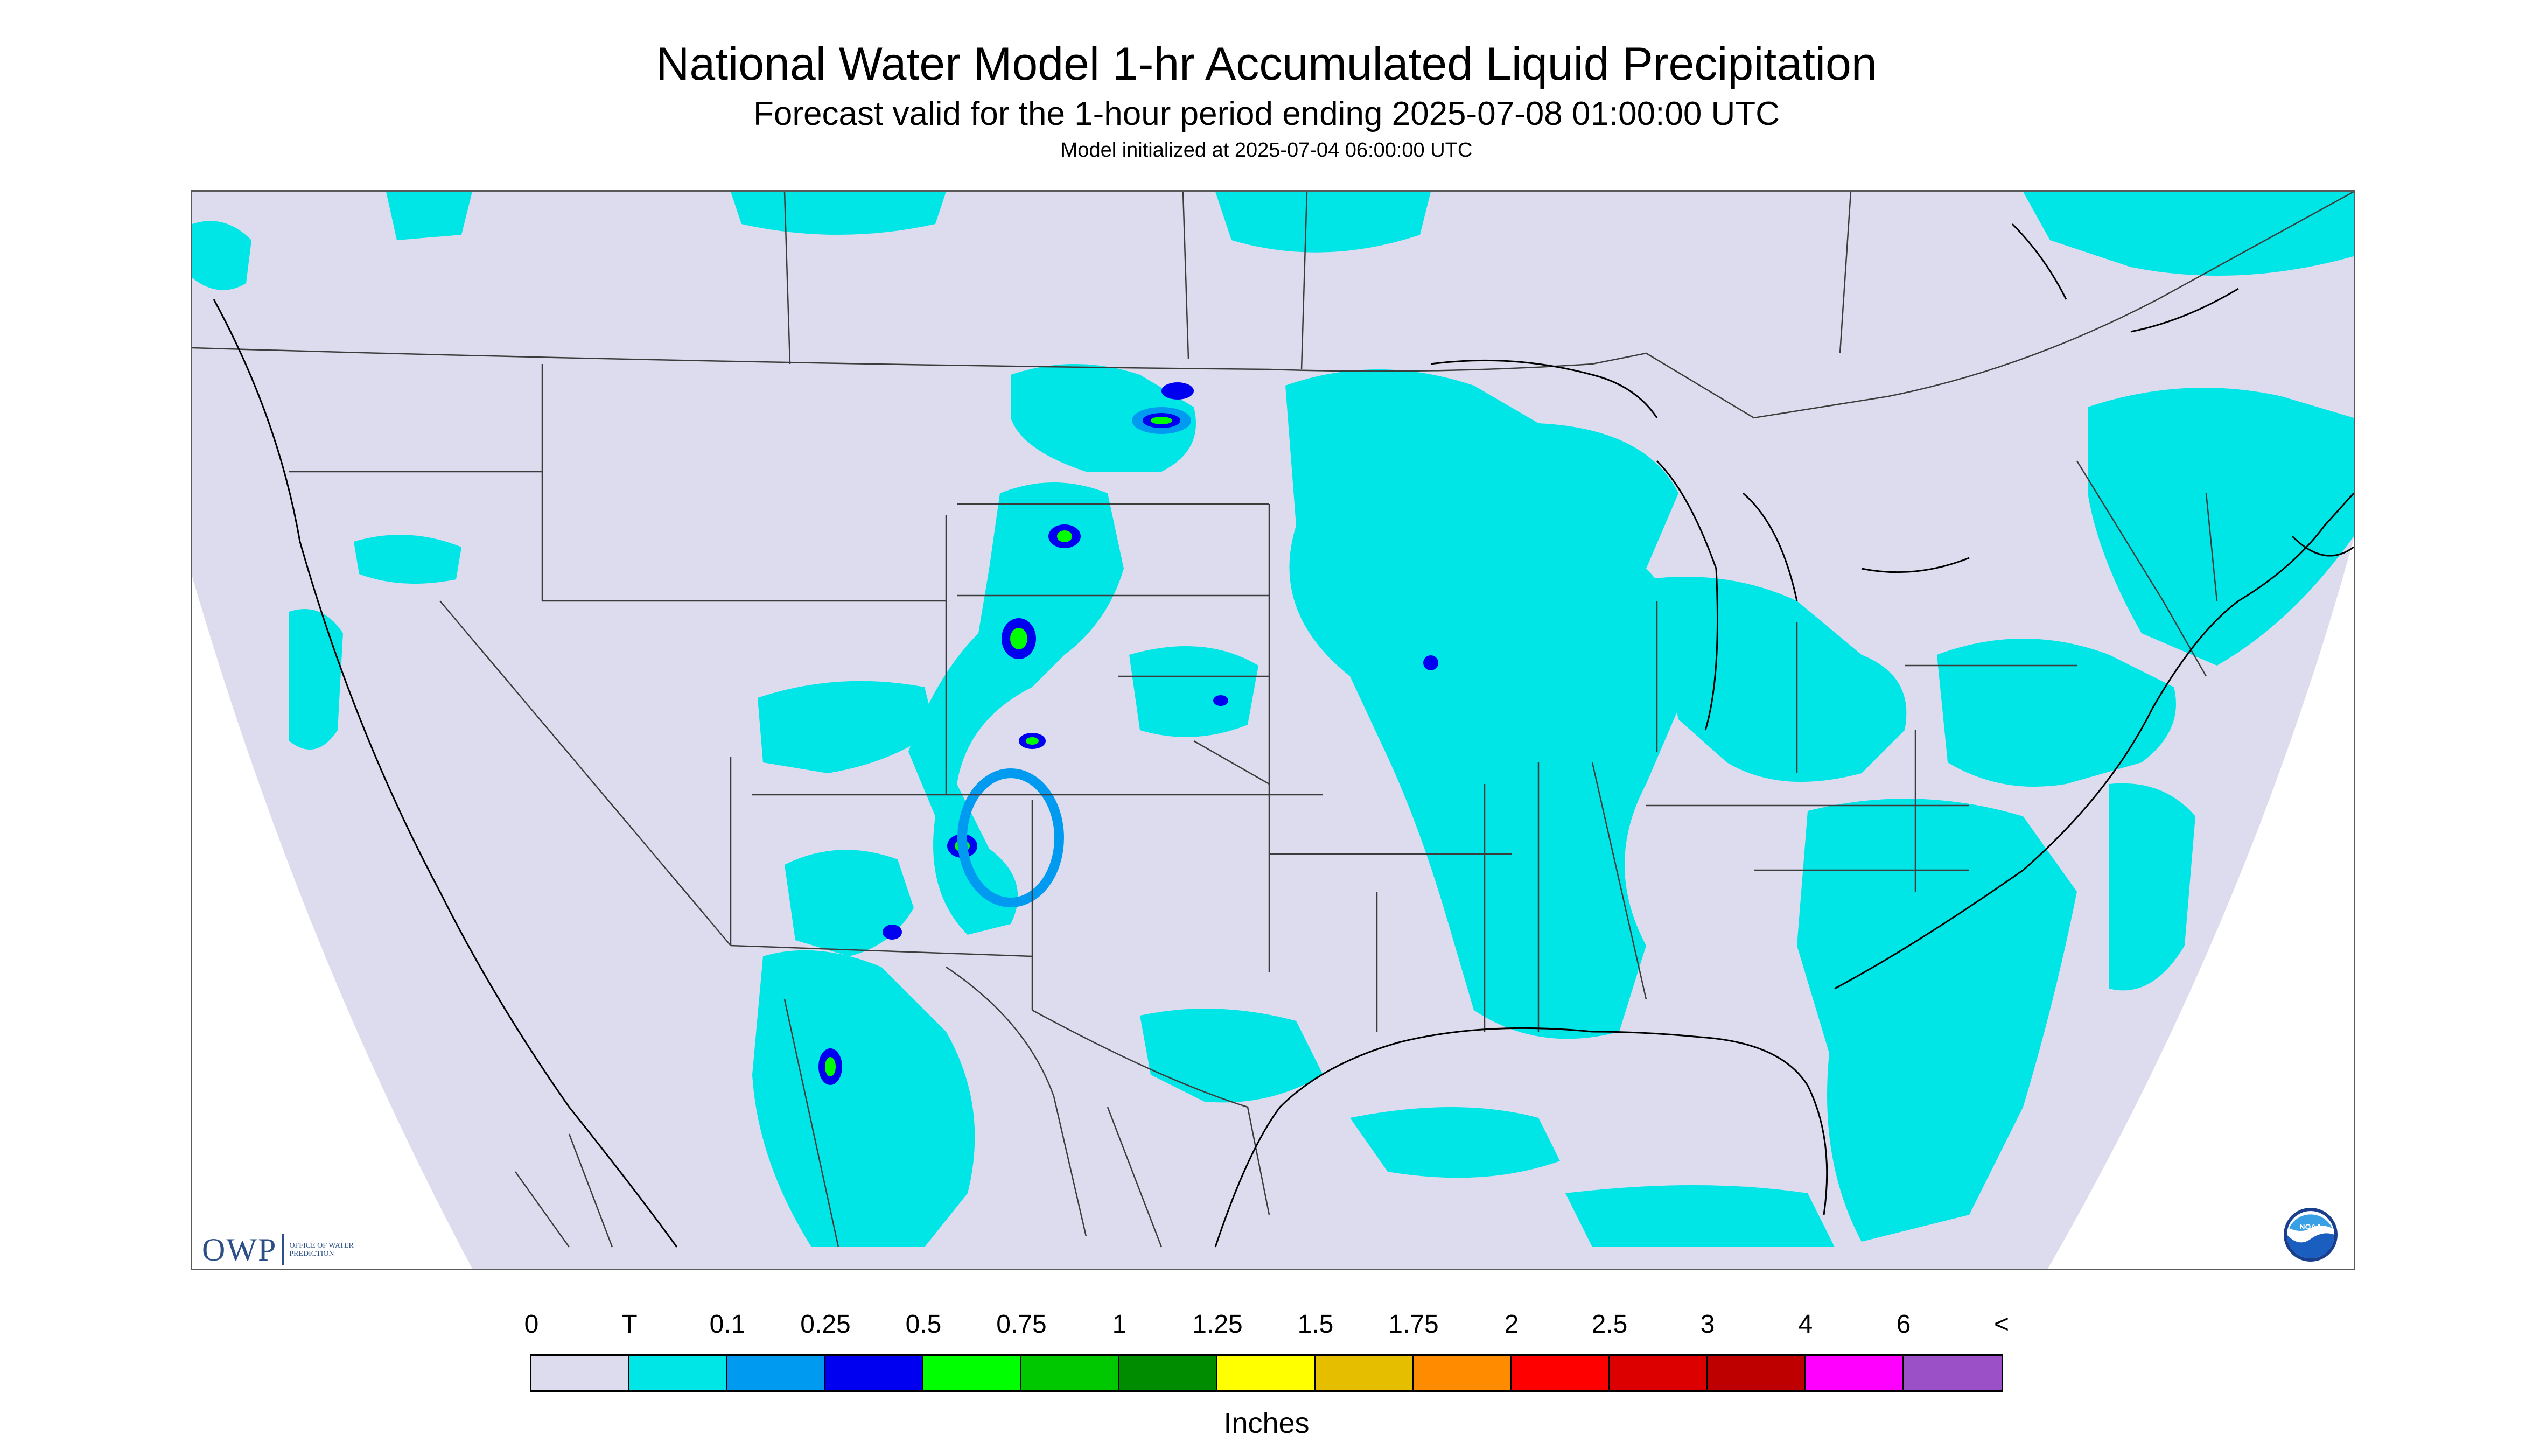 This screenshot has height=1456, width=2533. I want to click on legend-label-15: <, so click(2002, 1324).